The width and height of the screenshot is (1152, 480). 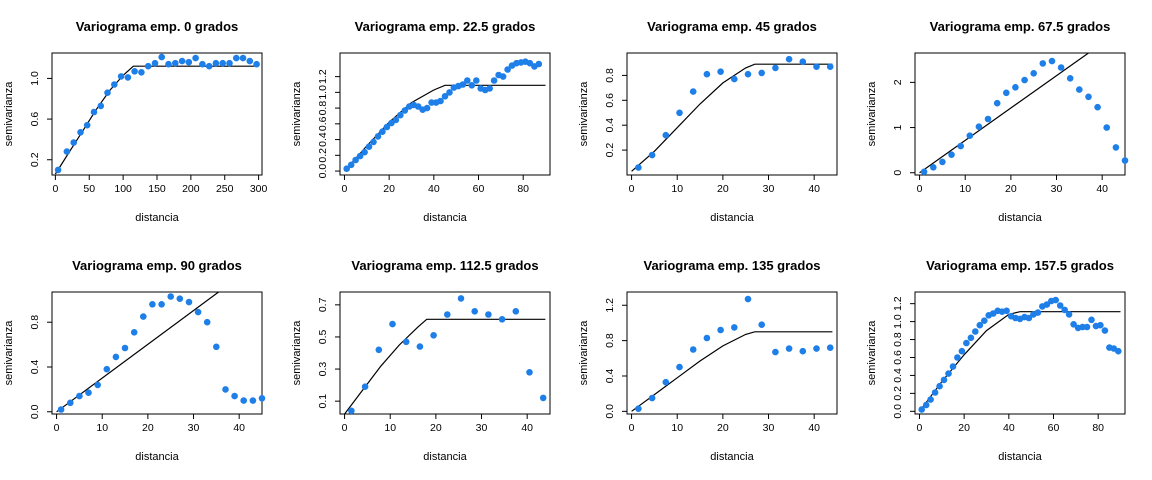 I want to click on y-tick-label: 1.0, so click(x=35, y=78).